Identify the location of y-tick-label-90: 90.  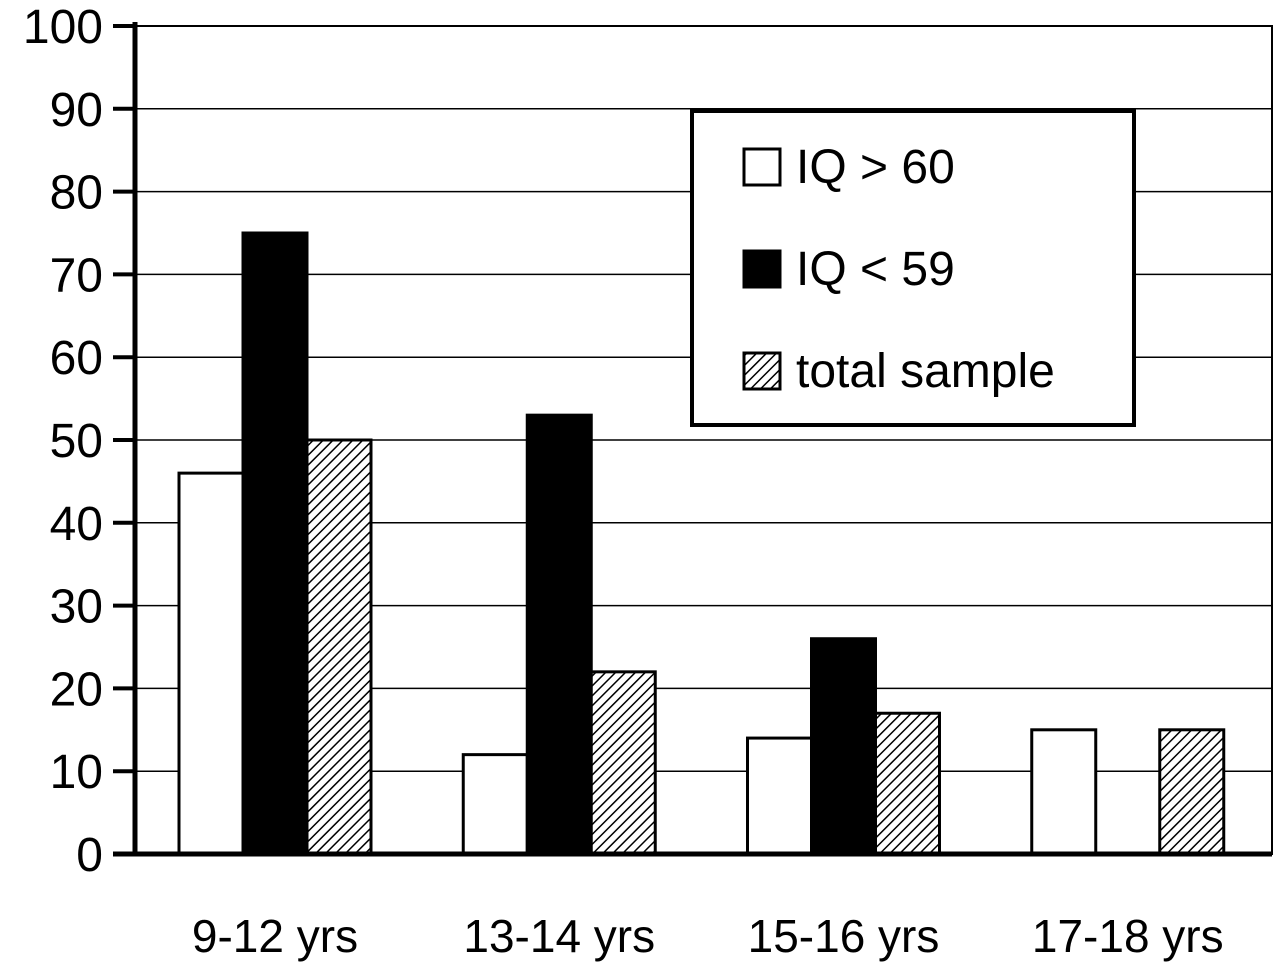
(76, 110).